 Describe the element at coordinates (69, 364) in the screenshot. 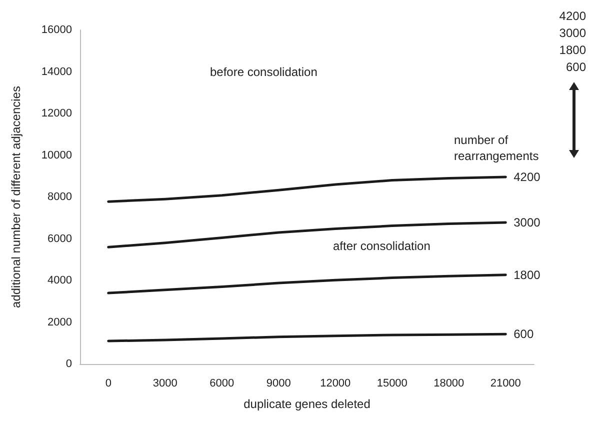

I see `y-tick-label: 0` at that location.